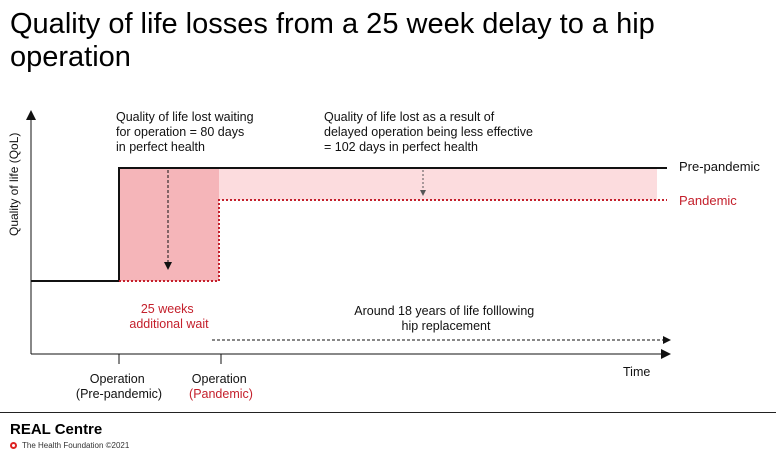 Image resolution: width=776 pixels, height=458 pixels. What do you see at coordinates (31, 115) in the screenshot?
I see `y-axis-arrowhead` at bounding box center [31, 115].